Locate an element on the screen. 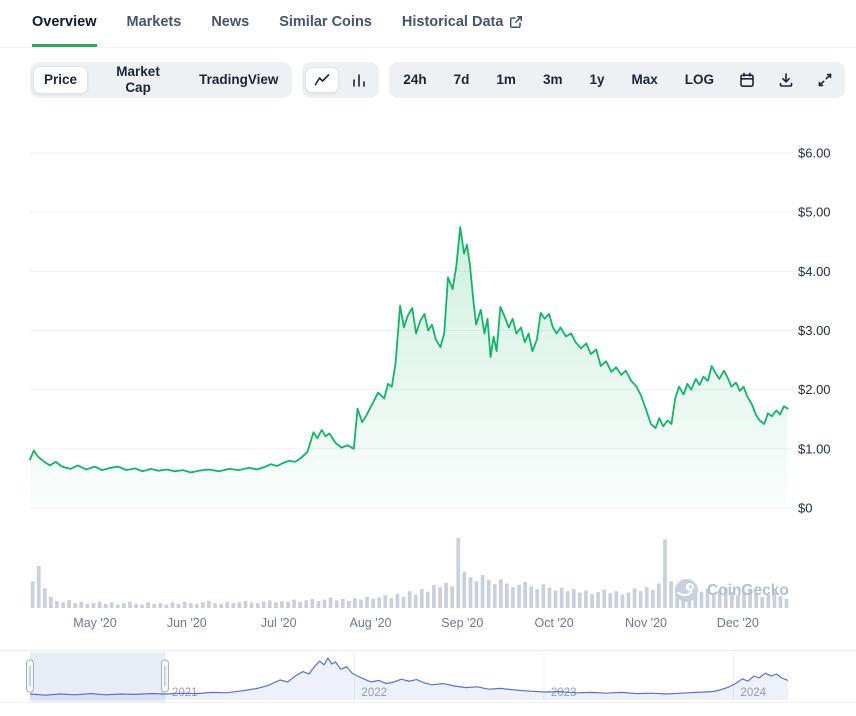 The height and width of the screenshot is (716, 856). range-24h-button: 24h is located at coordinates (414, 80).